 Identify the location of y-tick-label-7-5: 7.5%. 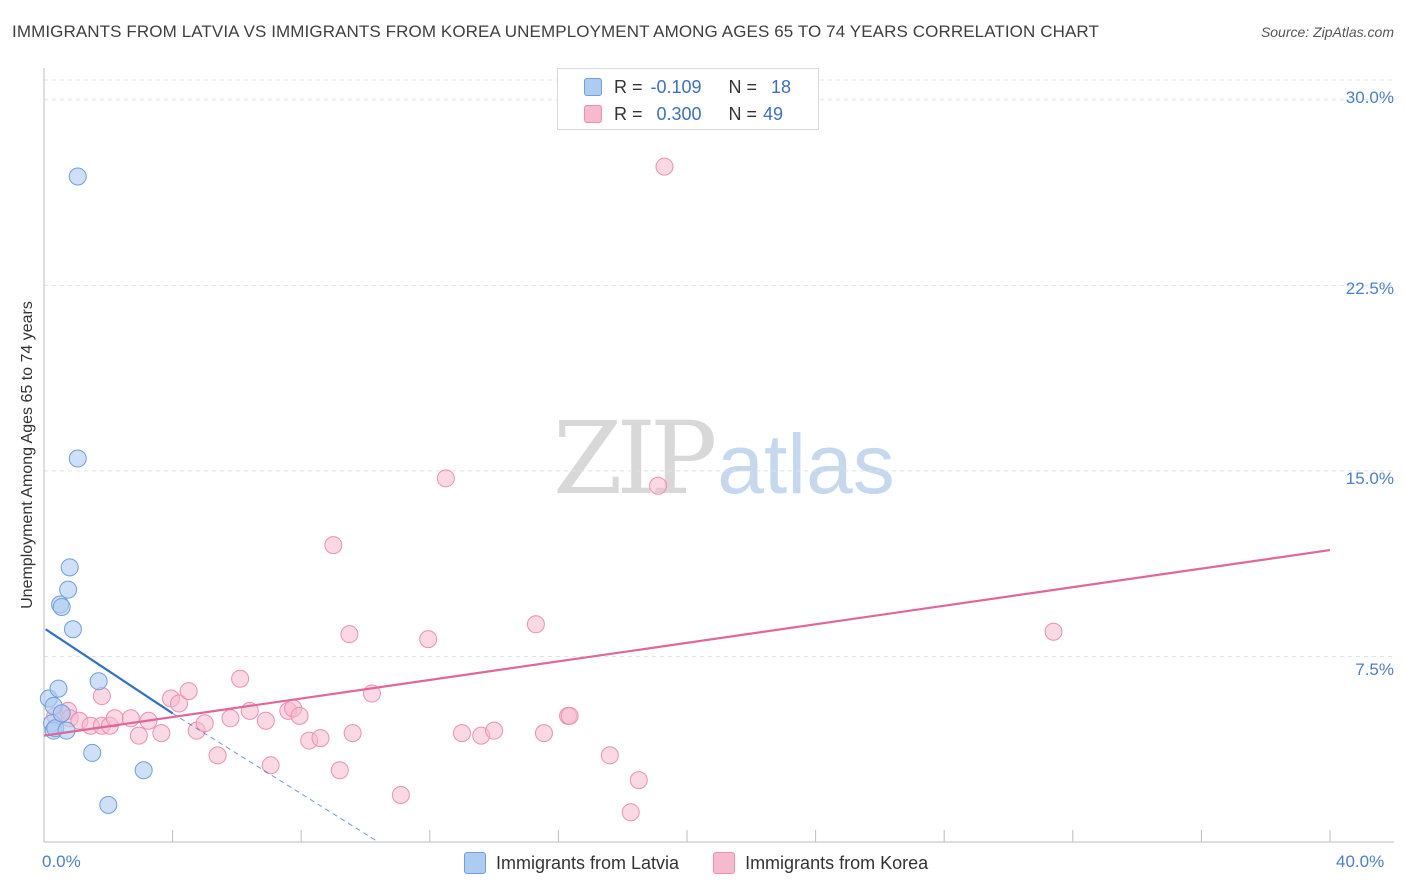
(1374, 669).